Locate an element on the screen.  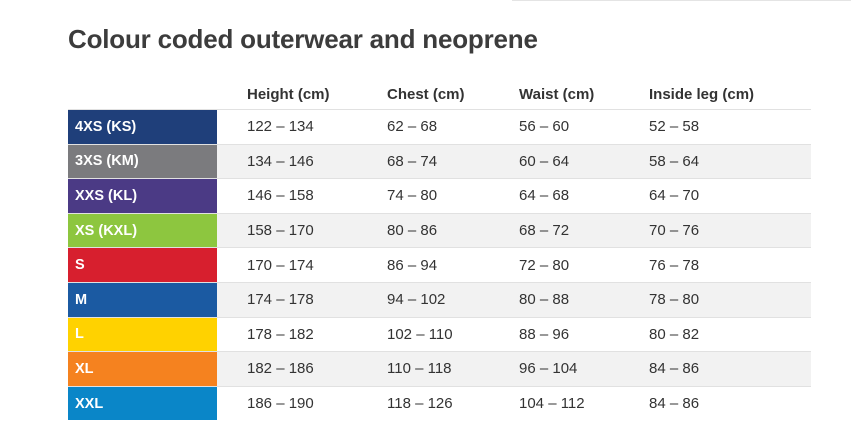
height-cell: 174 – 178 is located at coordinates (280, 300).